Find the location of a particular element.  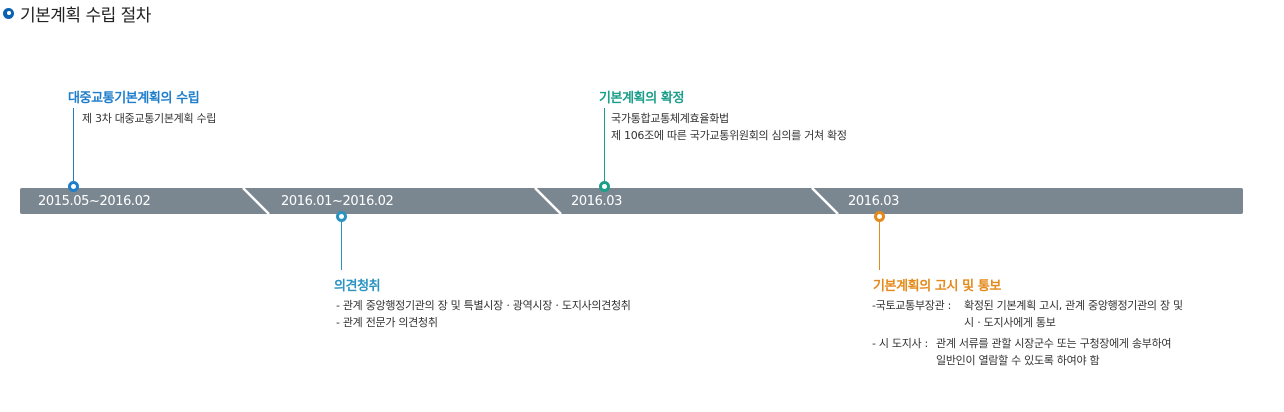

bullet-icon is located at coordinates (8, 13).